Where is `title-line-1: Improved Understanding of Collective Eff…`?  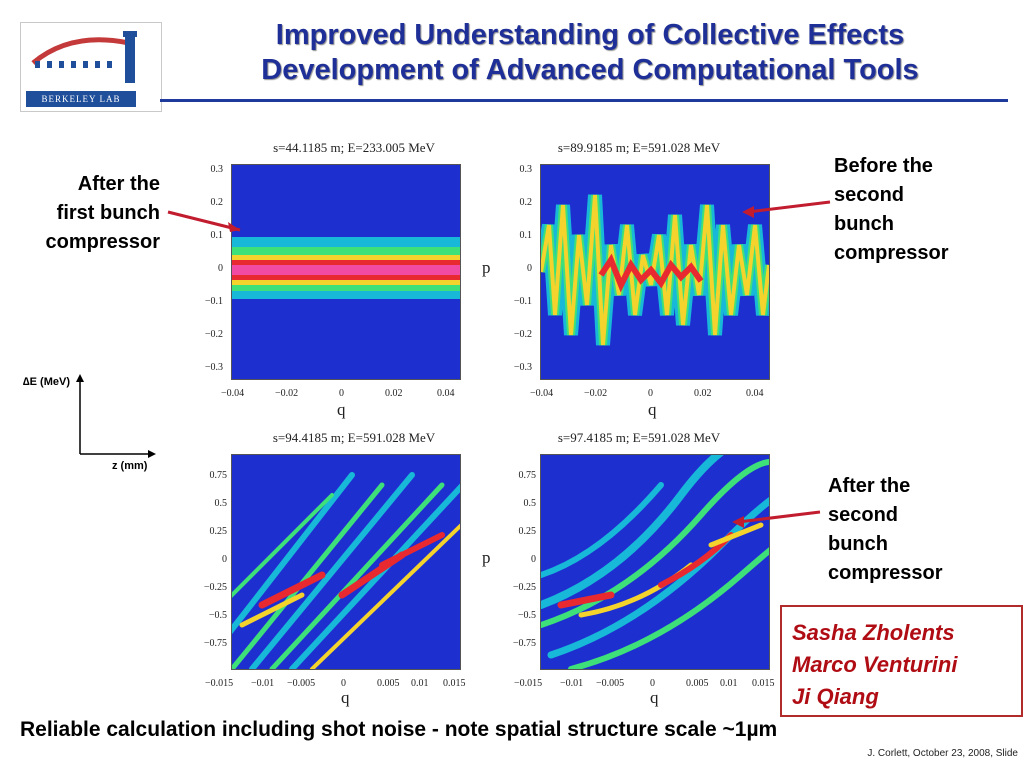 title-line-1: Improved Understanding of Collective Eff… is located at coordinates (590, 35).